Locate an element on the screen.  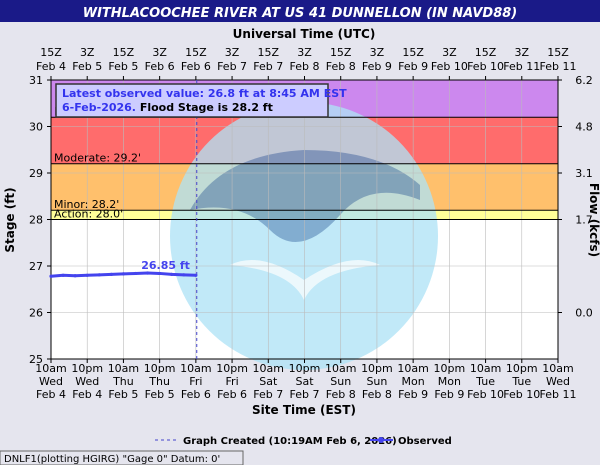
title-bar is located at coordinates (300, 11).